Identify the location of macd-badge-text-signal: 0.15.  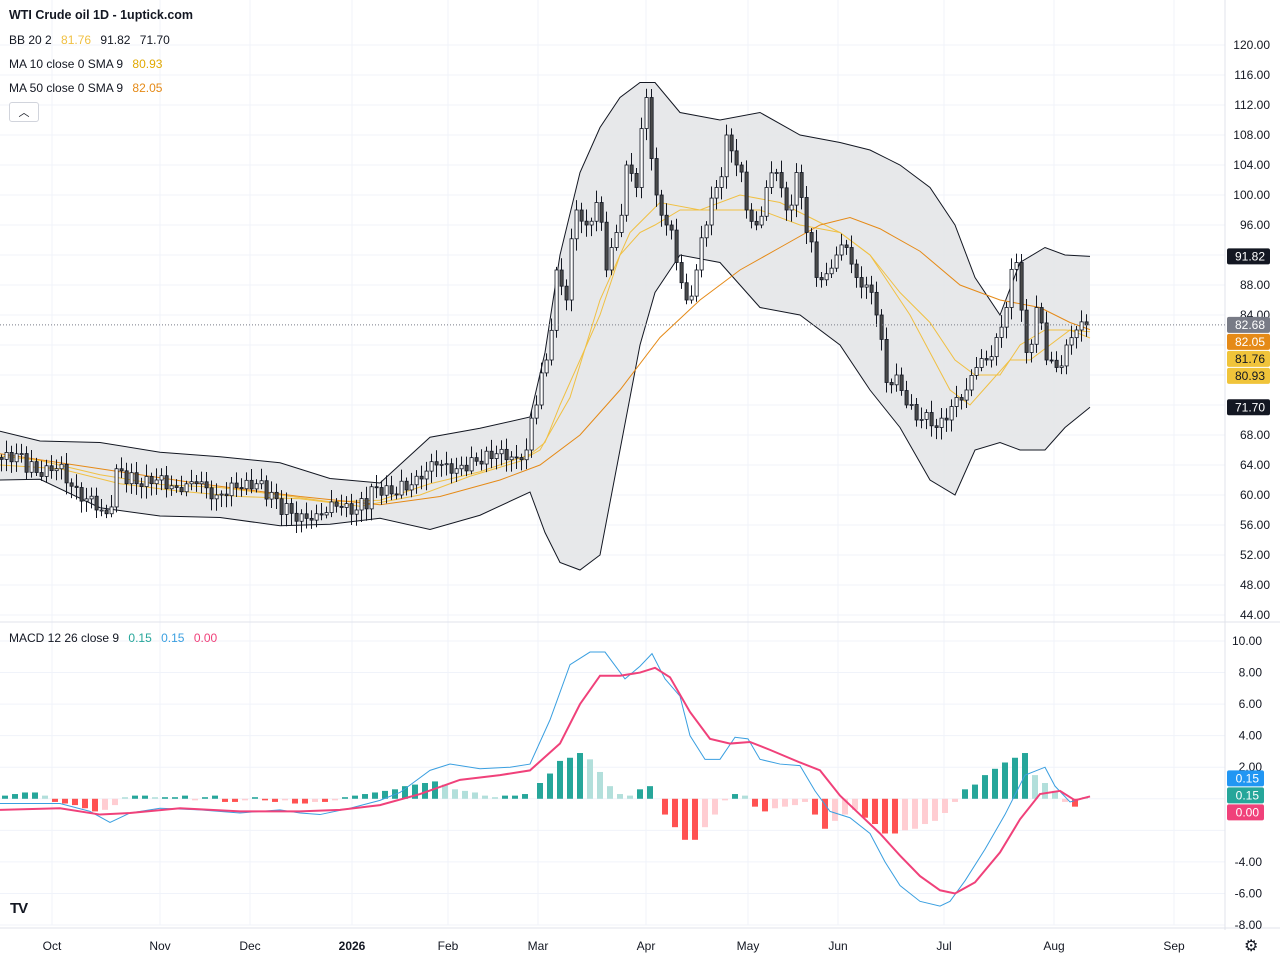
(1248, 795).